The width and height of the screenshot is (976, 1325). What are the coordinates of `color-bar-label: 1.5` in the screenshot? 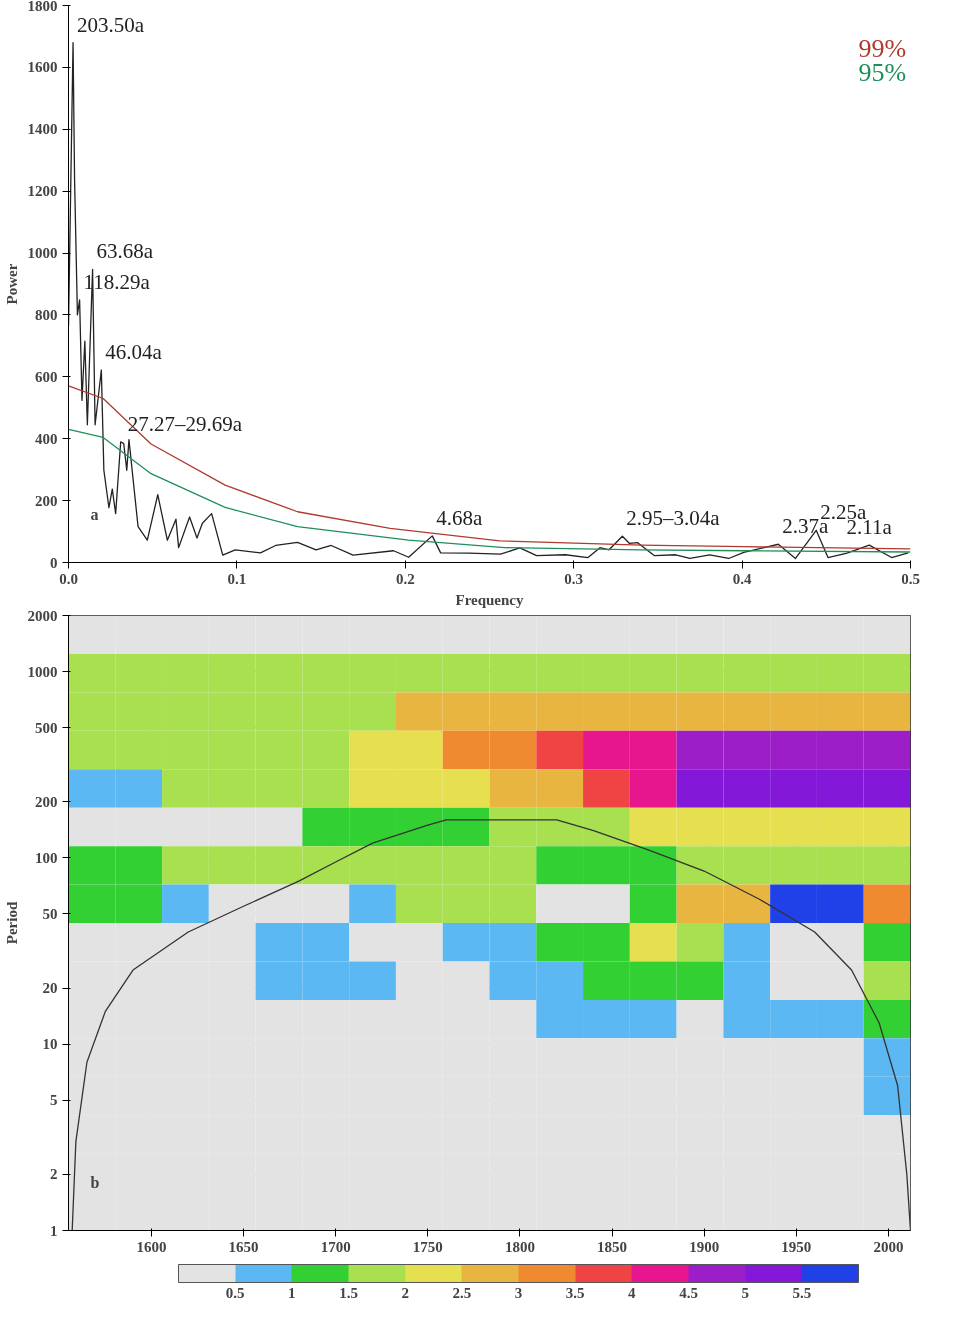 It's located at (348, 1292).